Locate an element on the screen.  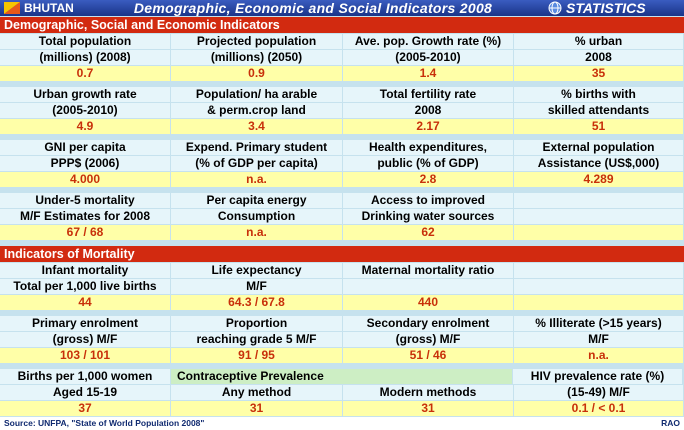
indicator-label: M/F Estimates for 2008 is located at coordinates (85, 216).